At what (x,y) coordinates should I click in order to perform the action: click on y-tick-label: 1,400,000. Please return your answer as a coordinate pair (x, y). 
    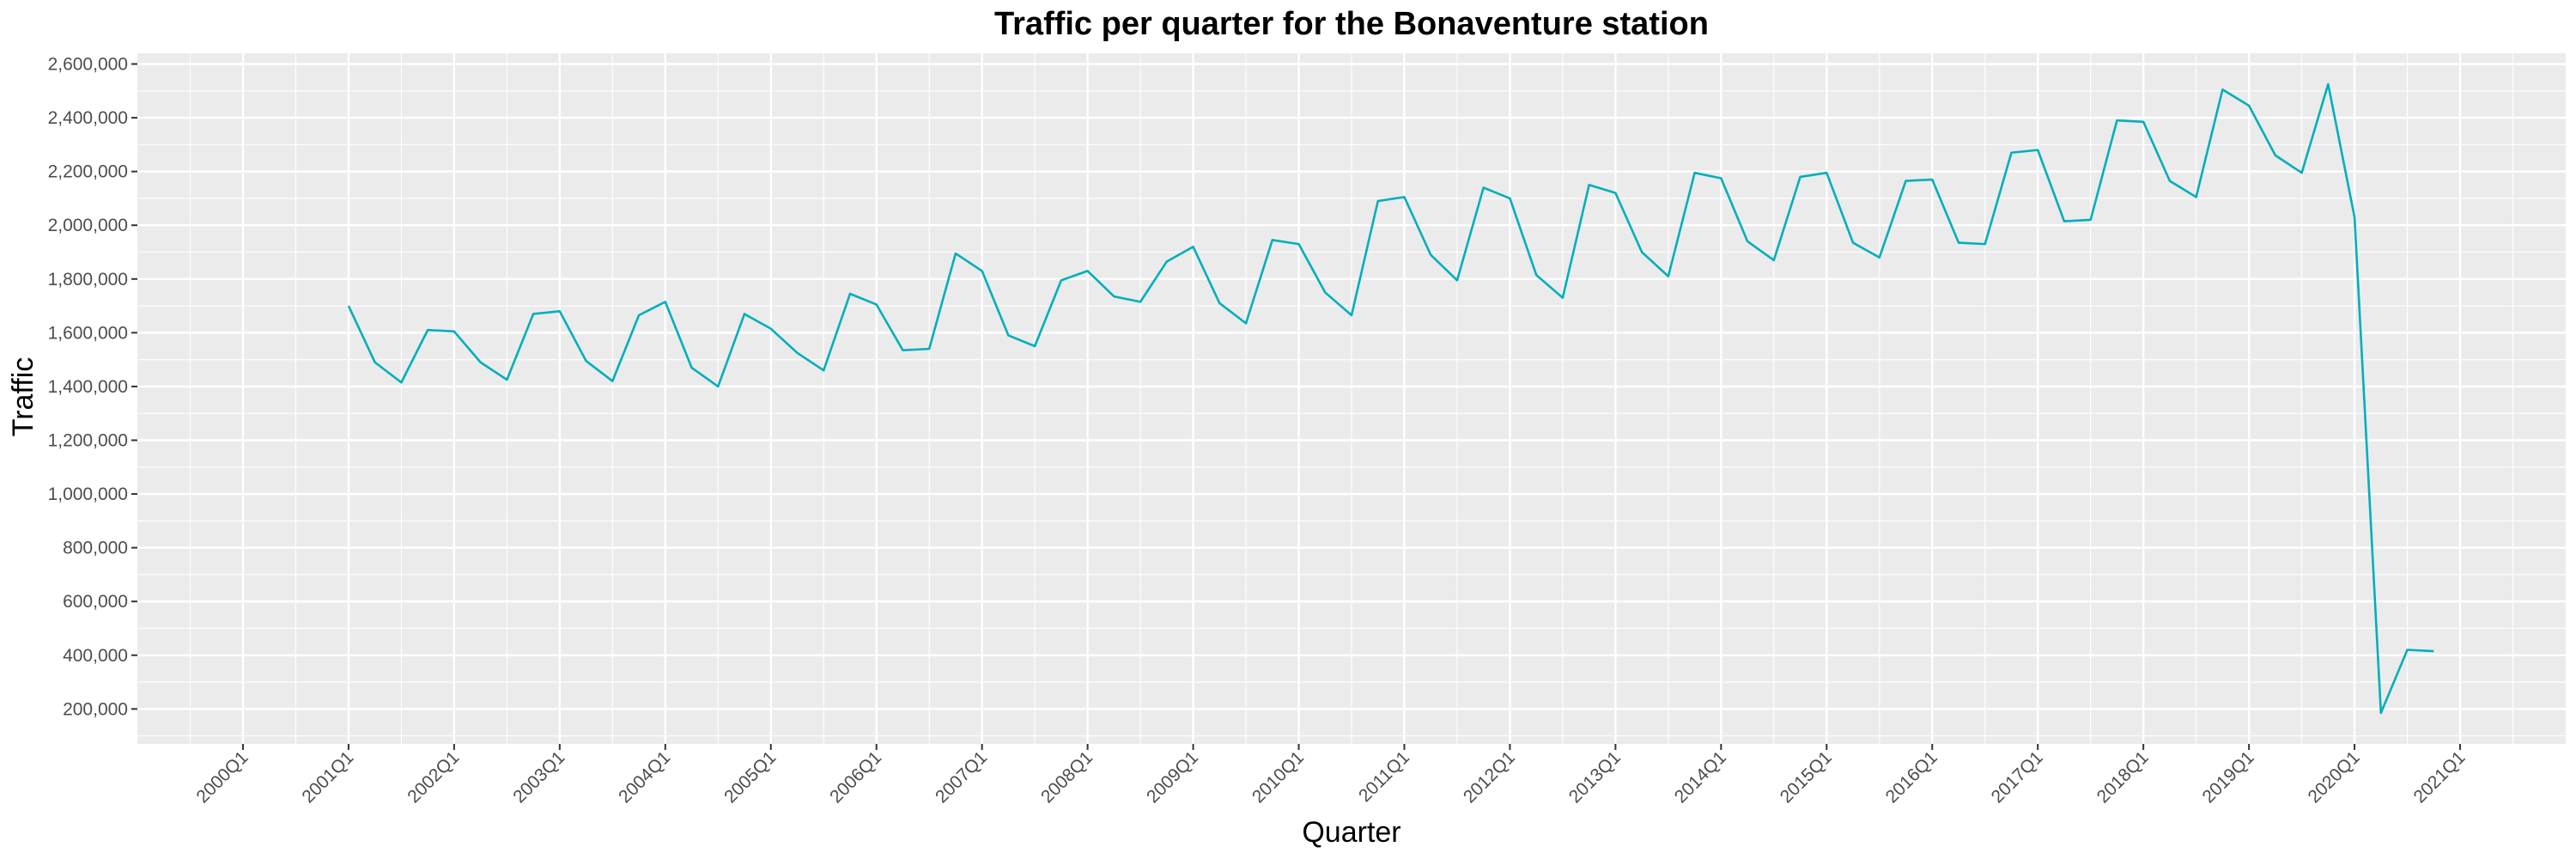
    Looking at the image, I should click on (88, 387).